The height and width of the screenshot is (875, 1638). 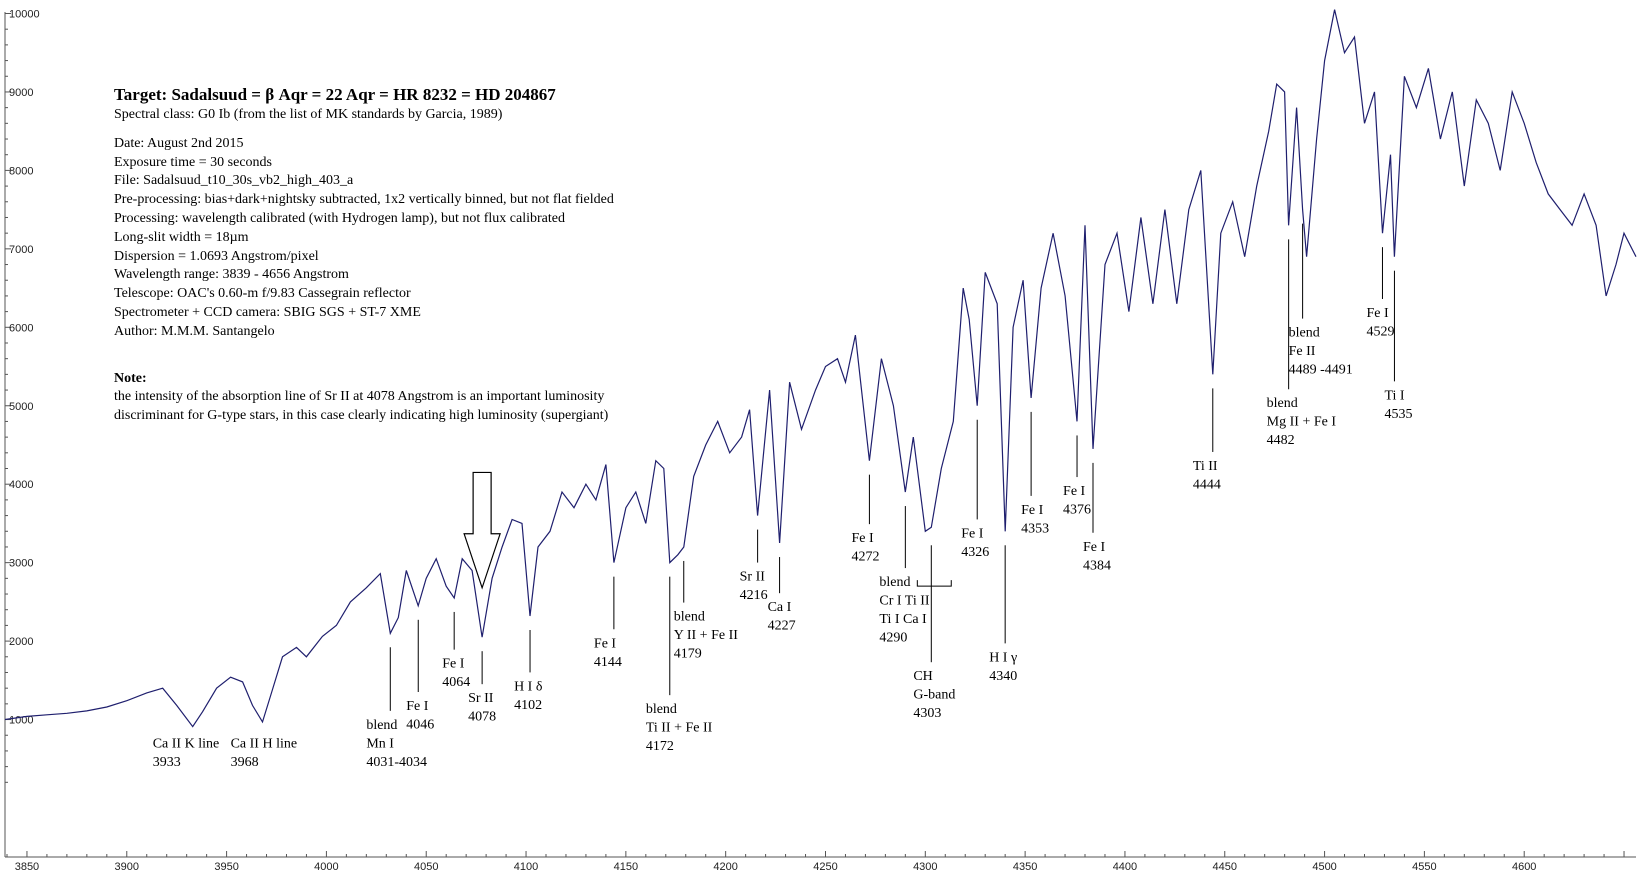 What do you see at coordinates (825, 867) in the screenshot?
I see `x-tick-label: 4250` at bounding box center [825, 867].